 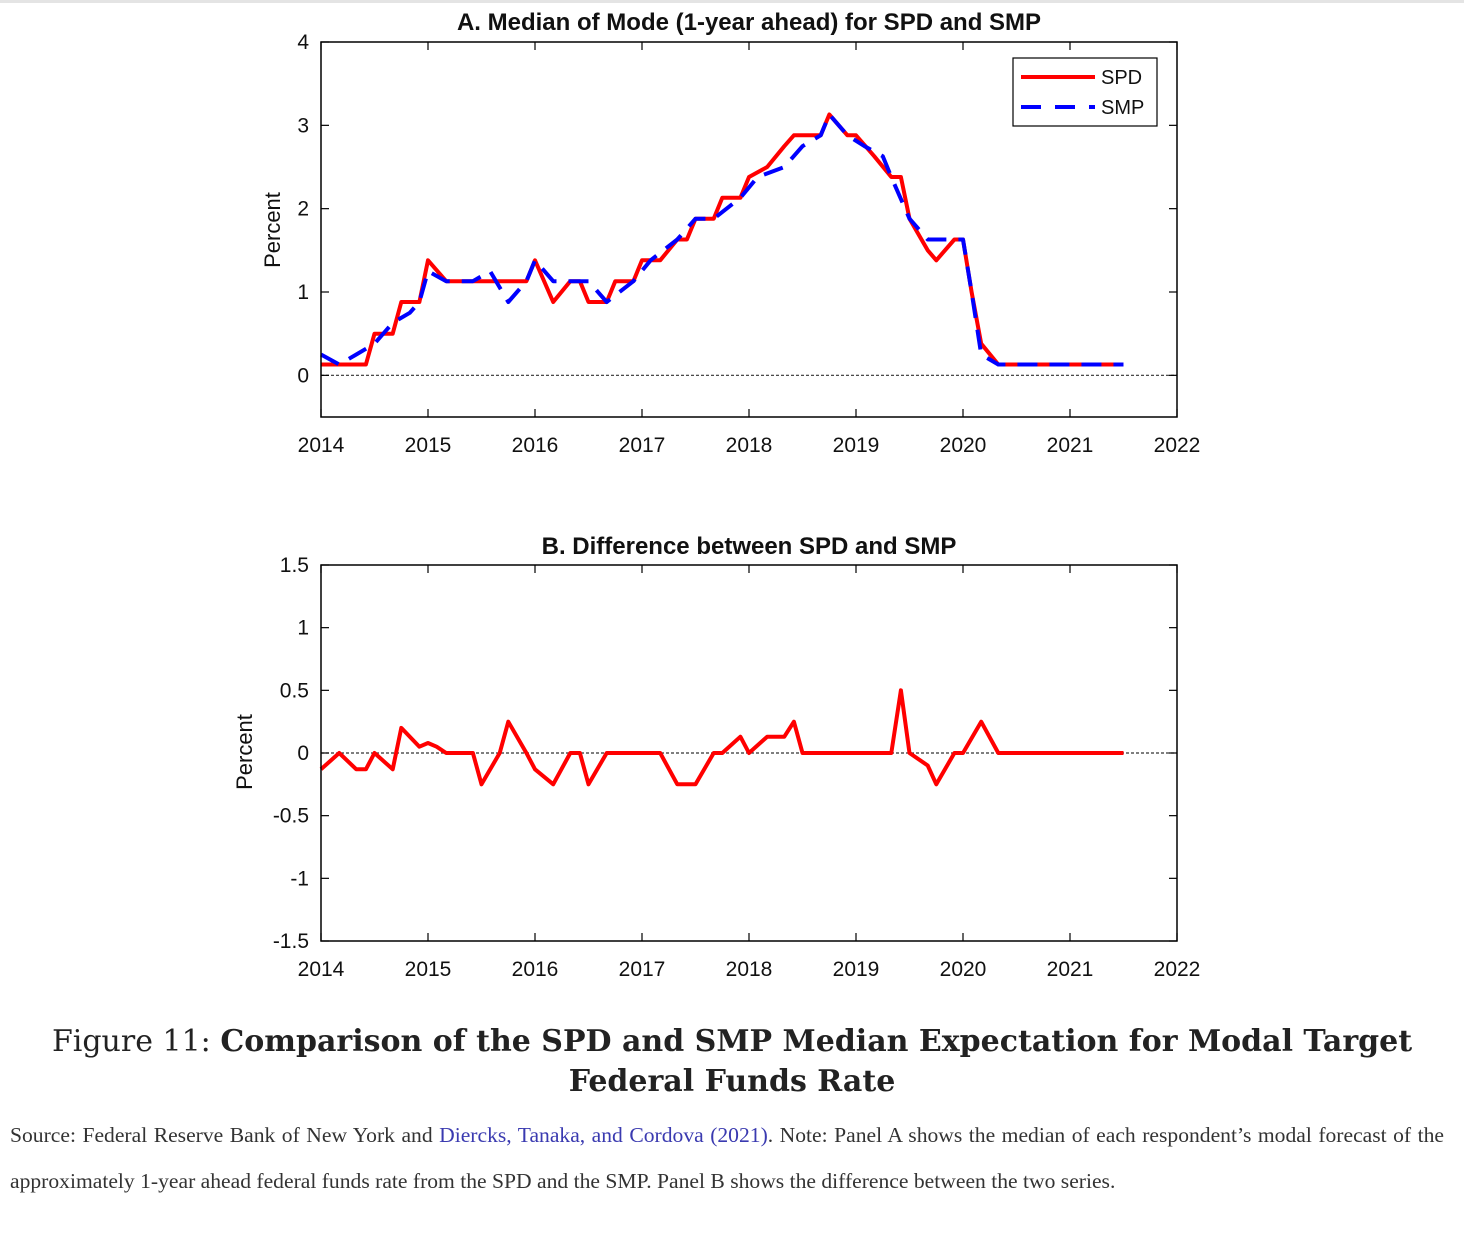 I want to click on panel-a-x-tick-label: 2016, so click(x=535, y=445).